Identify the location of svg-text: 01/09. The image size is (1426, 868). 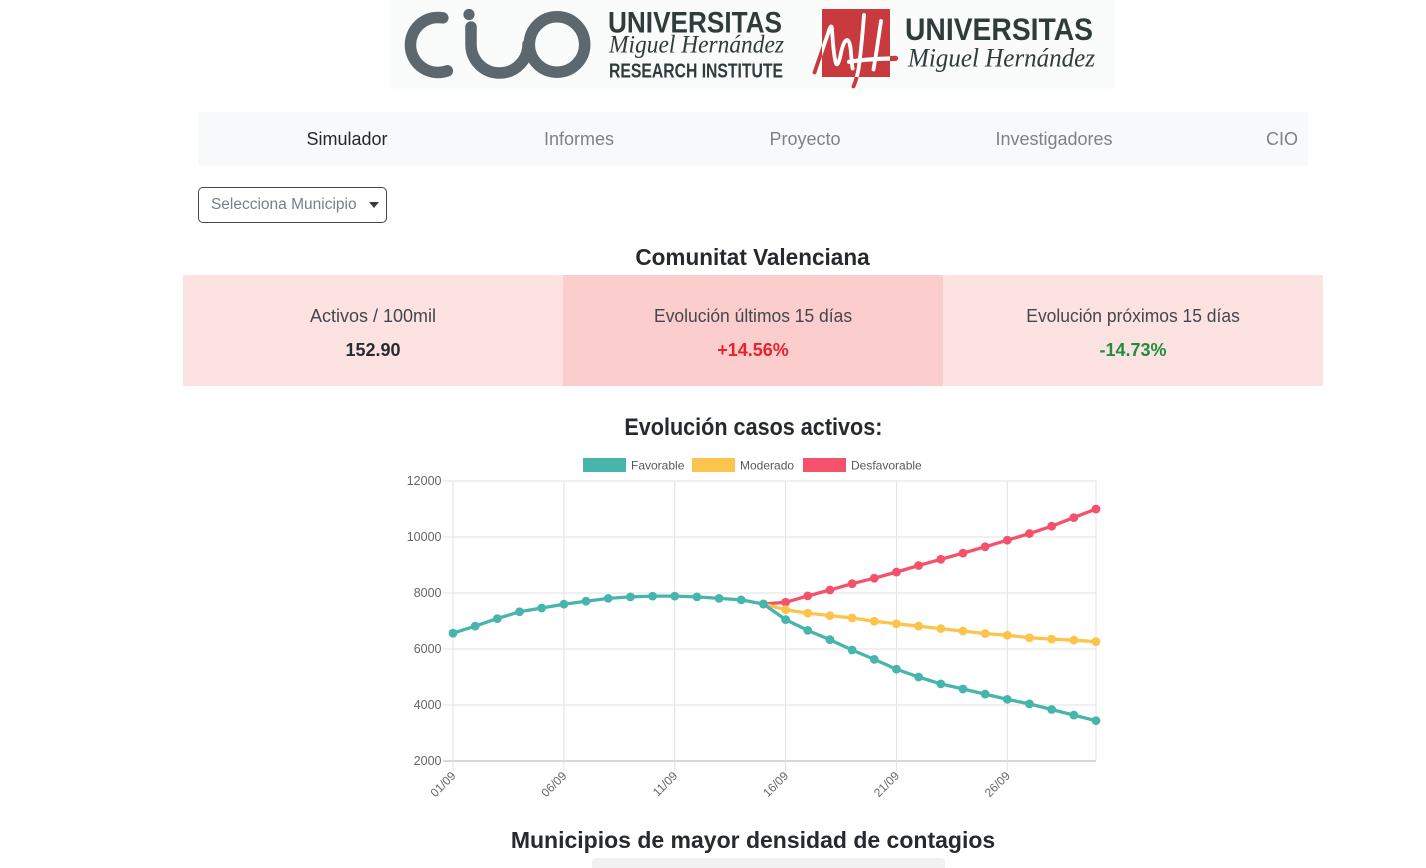
(442, 783).